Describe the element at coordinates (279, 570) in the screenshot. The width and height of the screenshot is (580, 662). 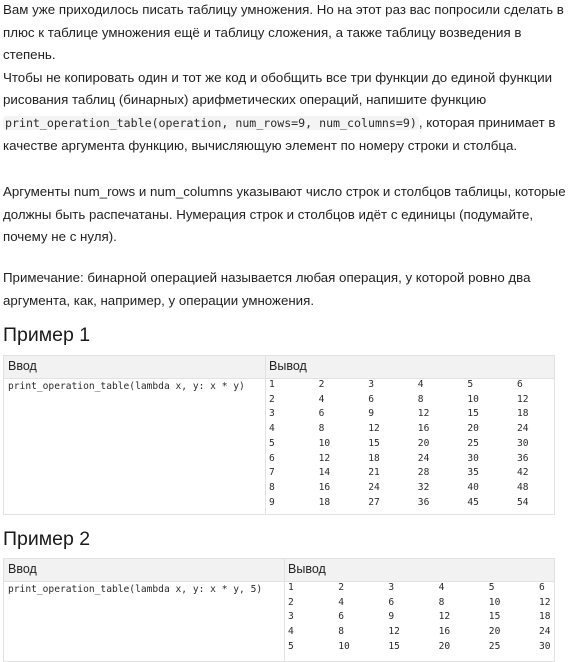
I see `example-2-header-row: Ввод Вывод` at that location.